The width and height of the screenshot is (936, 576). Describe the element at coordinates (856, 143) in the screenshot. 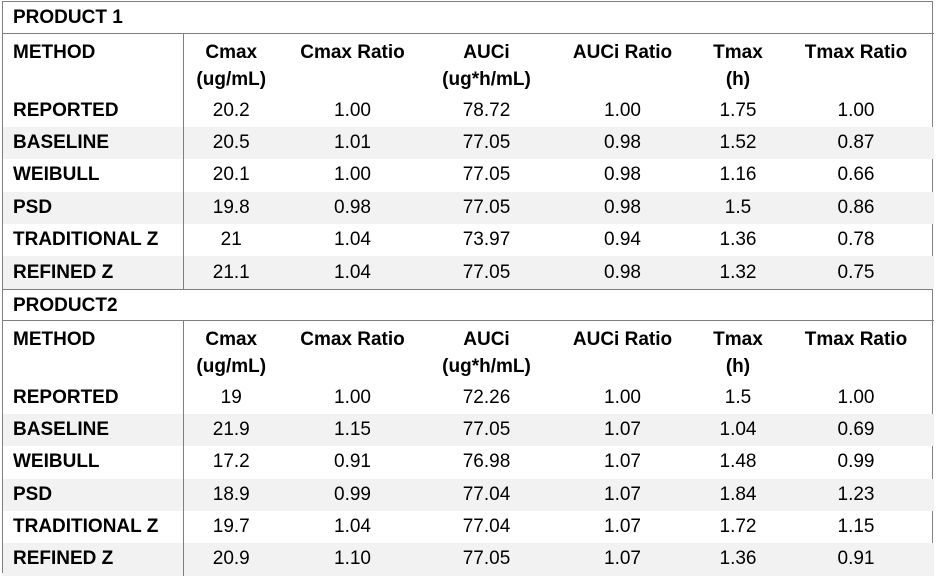

I see `value-cell: 0.87` at that location.